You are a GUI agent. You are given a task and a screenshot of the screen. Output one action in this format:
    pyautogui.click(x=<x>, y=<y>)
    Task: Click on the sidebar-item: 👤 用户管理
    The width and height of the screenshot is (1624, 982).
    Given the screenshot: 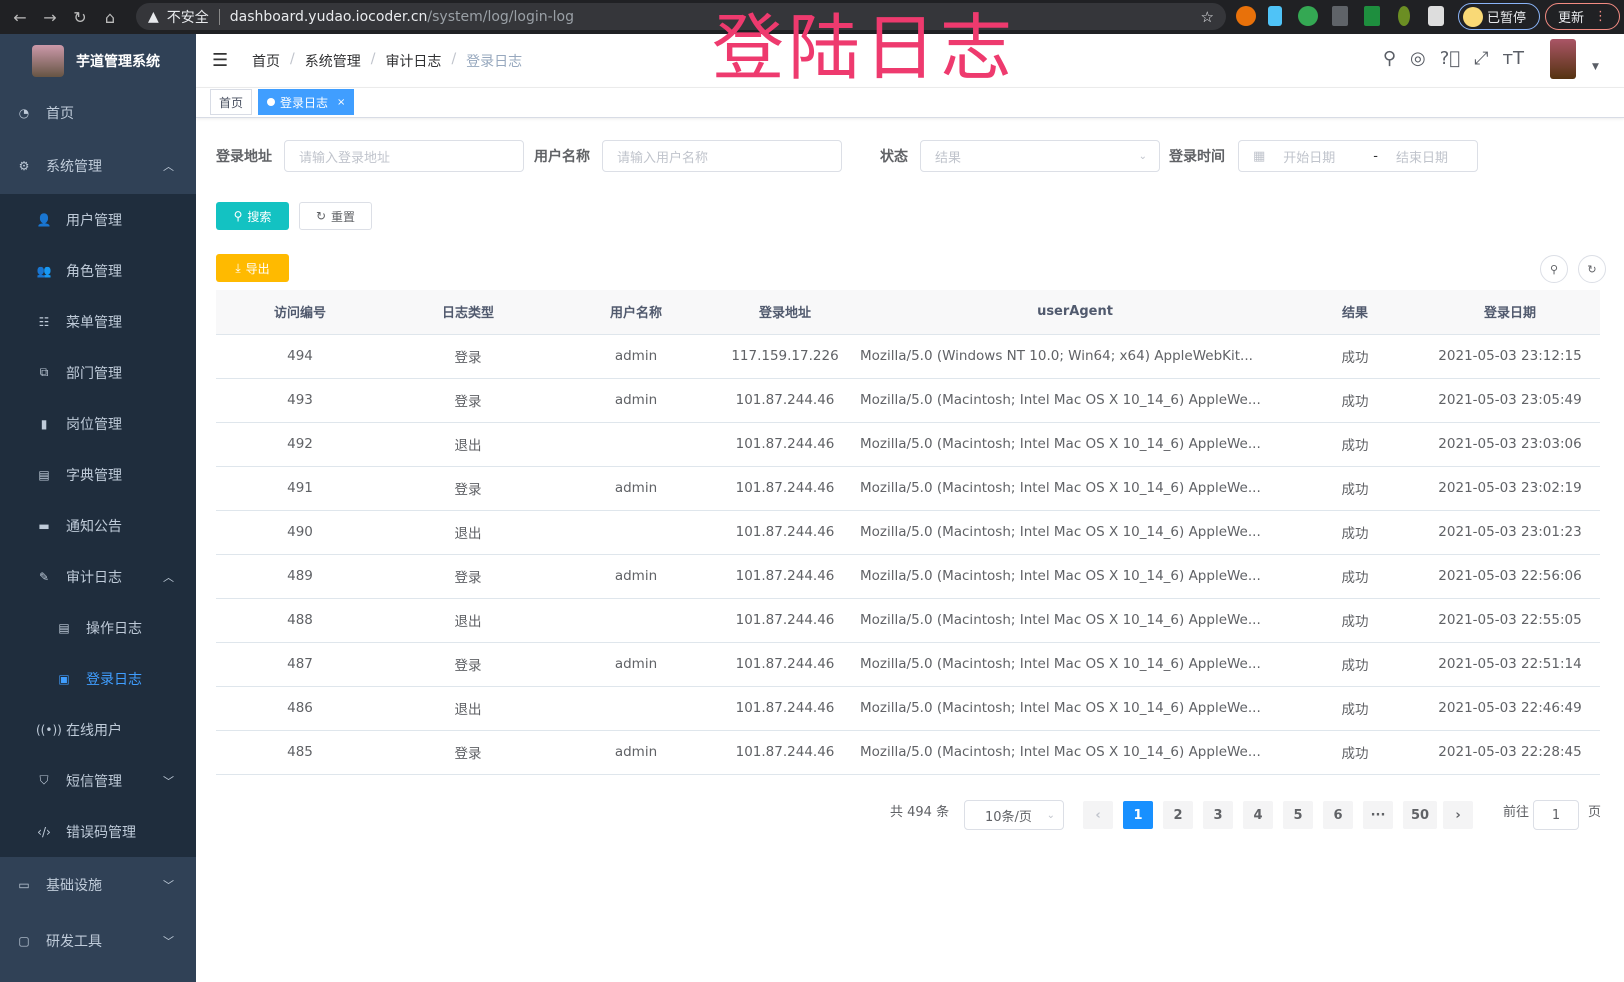 What is the action you would take?
    pyautogui.click(x=98, y=219)
    